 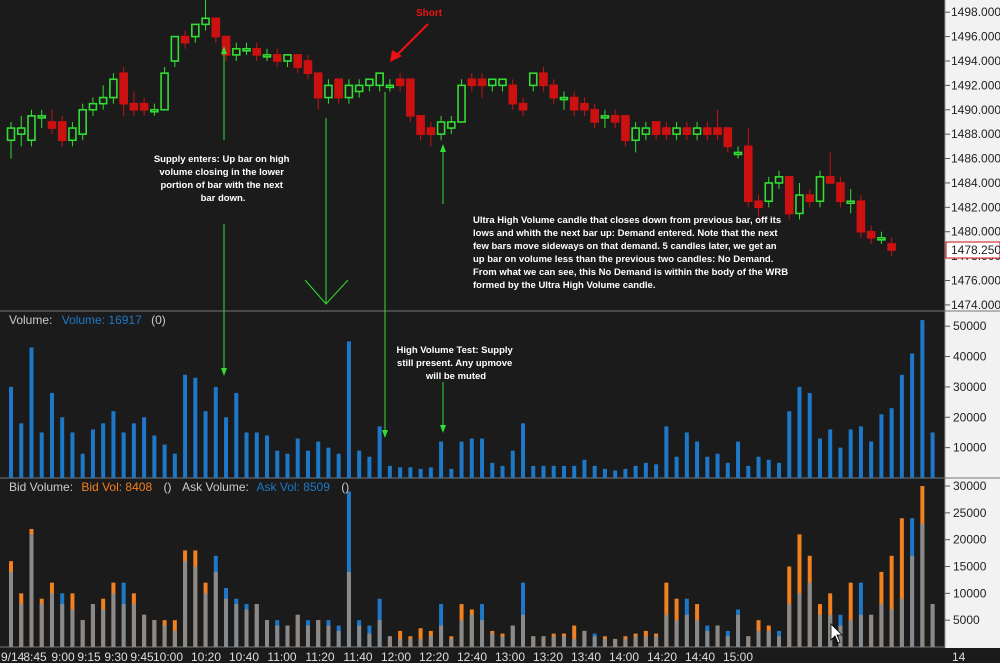 I want to click on volume-panel-title: Volume: Volume: 16917 (0), so click(x=87, y=320).